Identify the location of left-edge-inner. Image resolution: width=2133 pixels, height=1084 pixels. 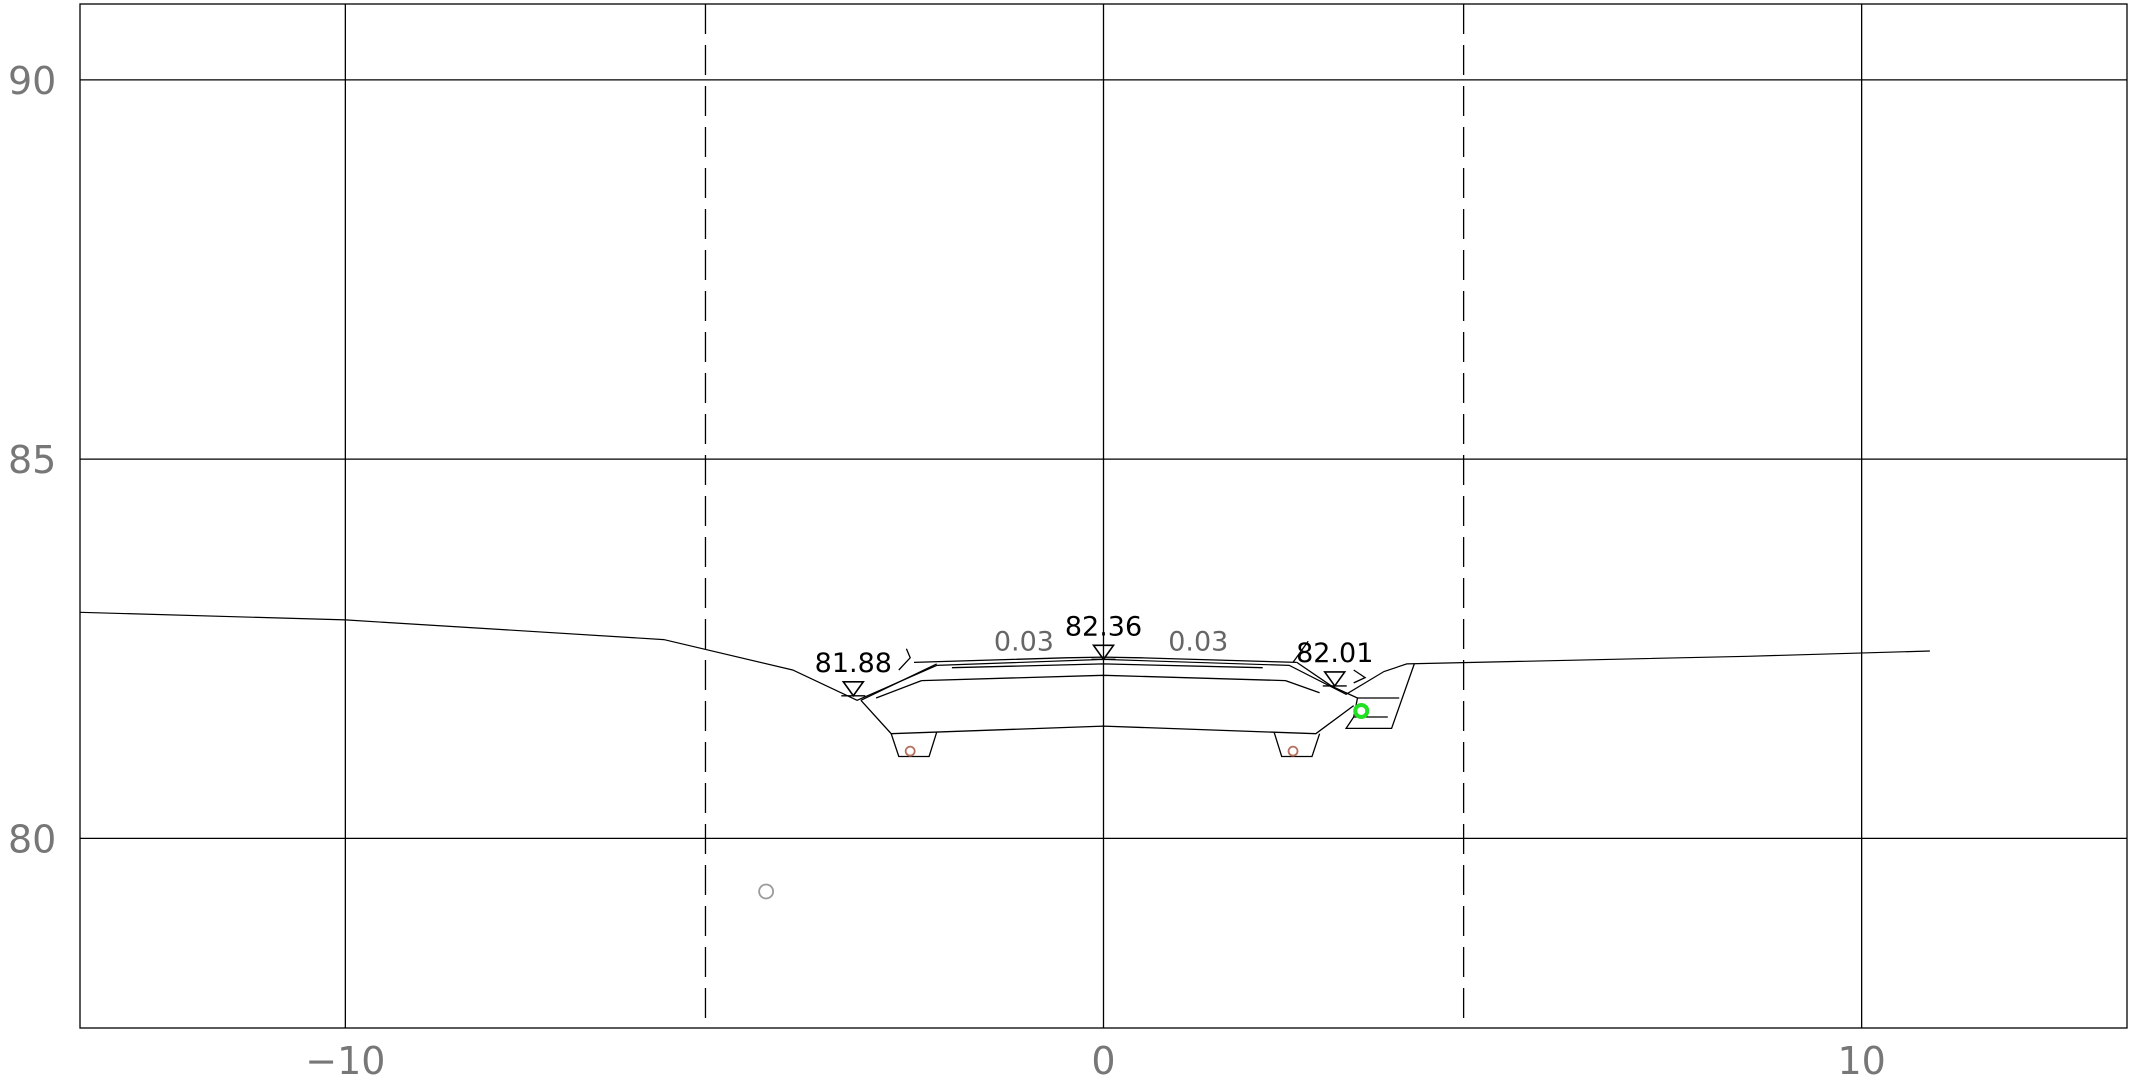
(898, 689).